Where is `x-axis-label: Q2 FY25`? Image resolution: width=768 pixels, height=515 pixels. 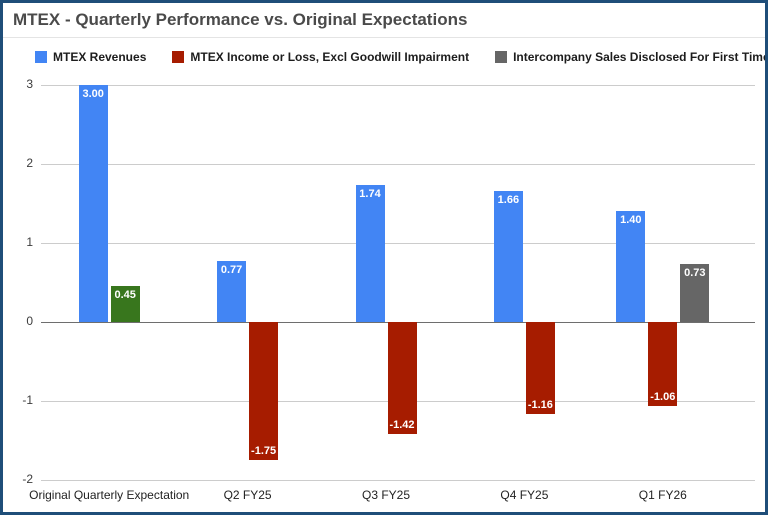 x-axis-label: Q2 FY25 is located at coordinates (247, 495).